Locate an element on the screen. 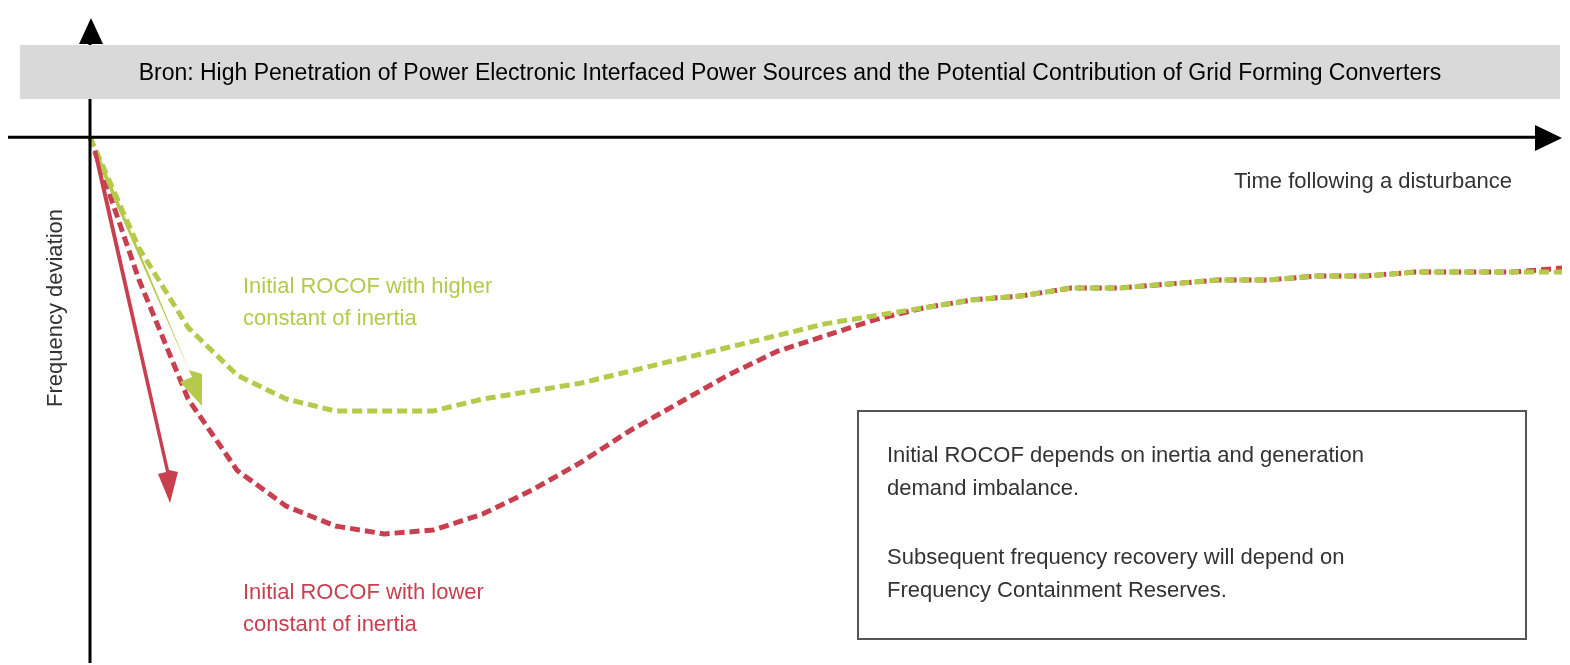  text: Initial ROCOF with lower constant of inertia is located at coordinates (364, 608).